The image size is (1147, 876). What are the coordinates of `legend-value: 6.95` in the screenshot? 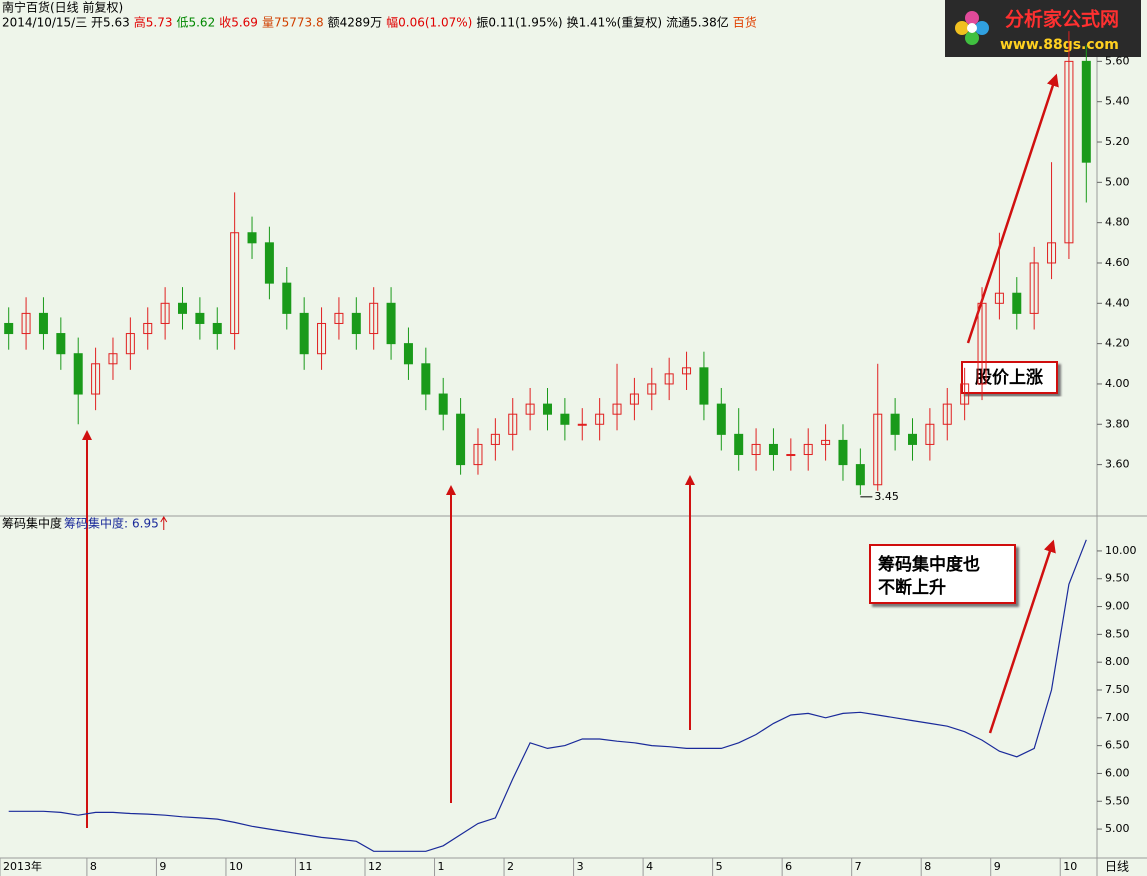 It's located at (145, 524).